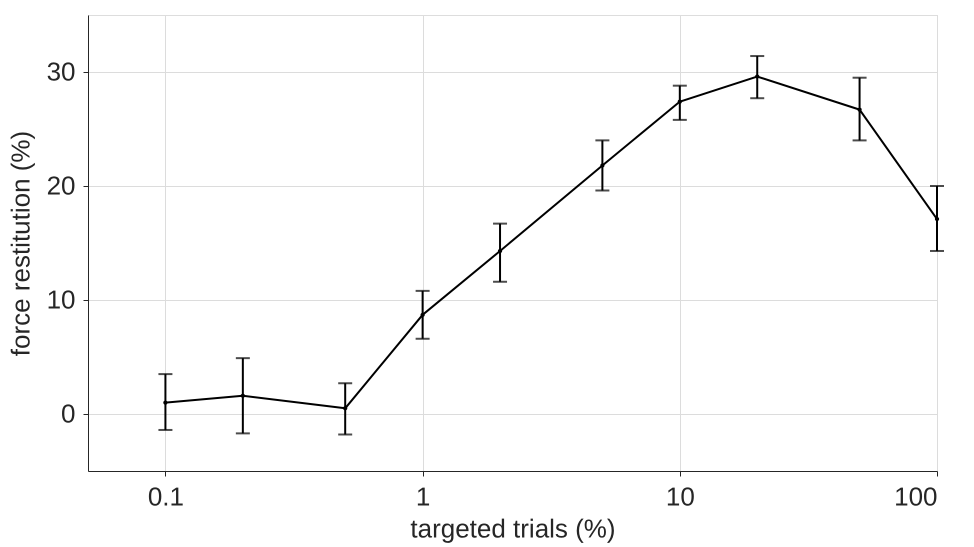 The image size is (974, 547). What do you see at coordinates (680, 497) in the screenshot?
I see `x-tick-label: 10` at bounding box center [680, 497].